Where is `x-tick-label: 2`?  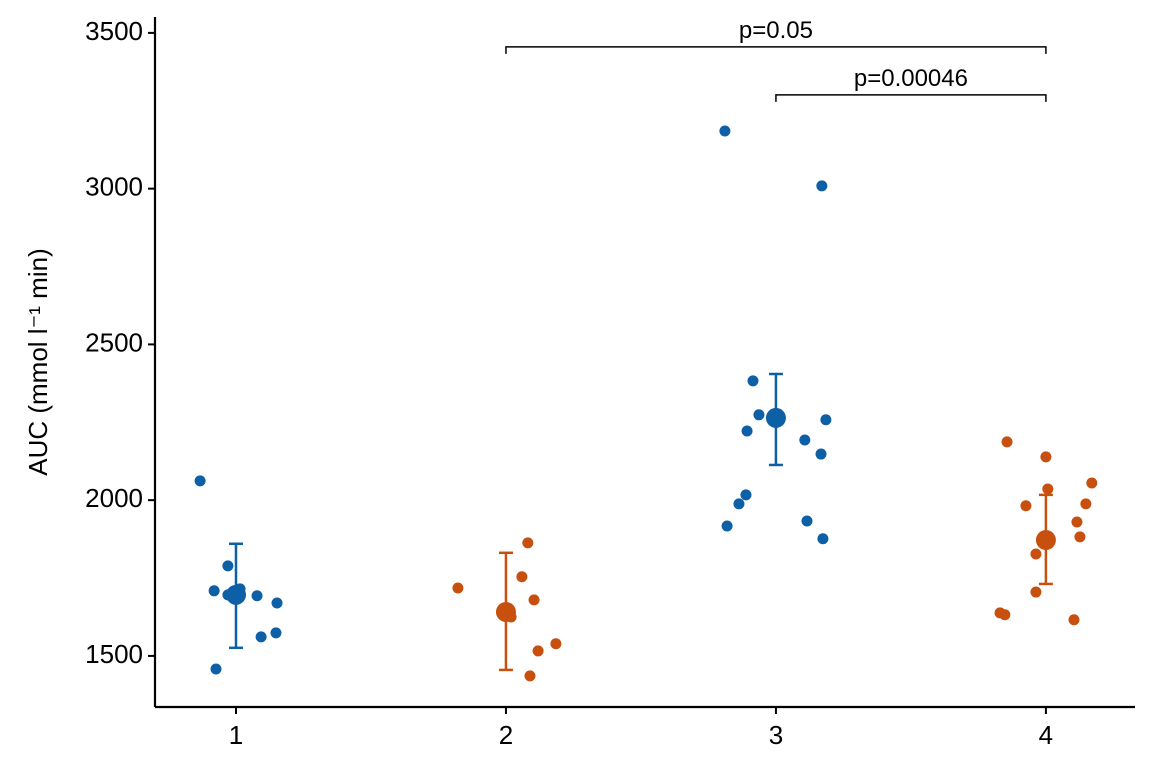 x-tick-label: 2 is located at coordinates (506, 735).